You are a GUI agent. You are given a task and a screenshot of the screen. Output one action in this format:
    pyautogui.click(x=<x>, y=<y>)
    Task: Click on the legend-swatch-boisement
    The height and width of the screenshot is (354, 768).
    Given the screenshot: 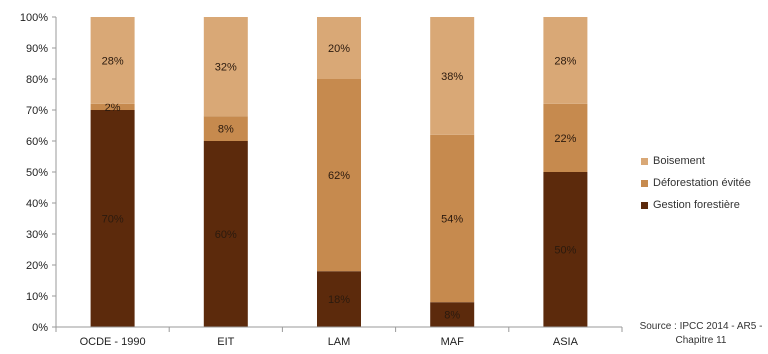 What is the action you would take?
    pyautogui.click(x=644, y=161)
    